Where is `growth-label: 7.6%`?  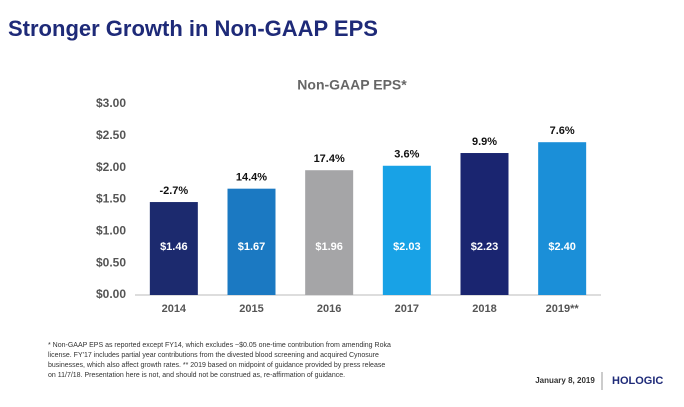
growth-label: 7.6% is located at coordinates (562, 131).